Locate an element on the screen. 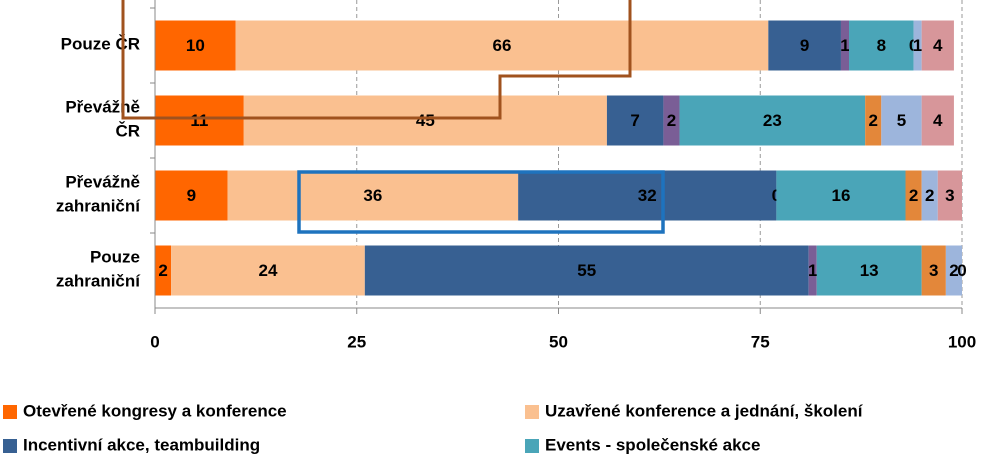 The width and height of the screenshot is (1001, 467). data-label: 0 is located at coordinates (961, 270).